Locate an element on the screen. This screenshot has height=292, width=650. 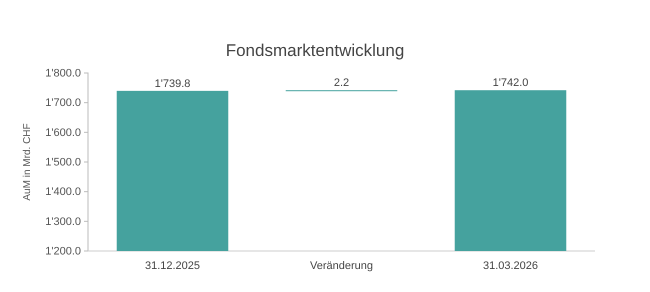
x-tick-label: 31.03.2026 is located at coordinates (510, 266).